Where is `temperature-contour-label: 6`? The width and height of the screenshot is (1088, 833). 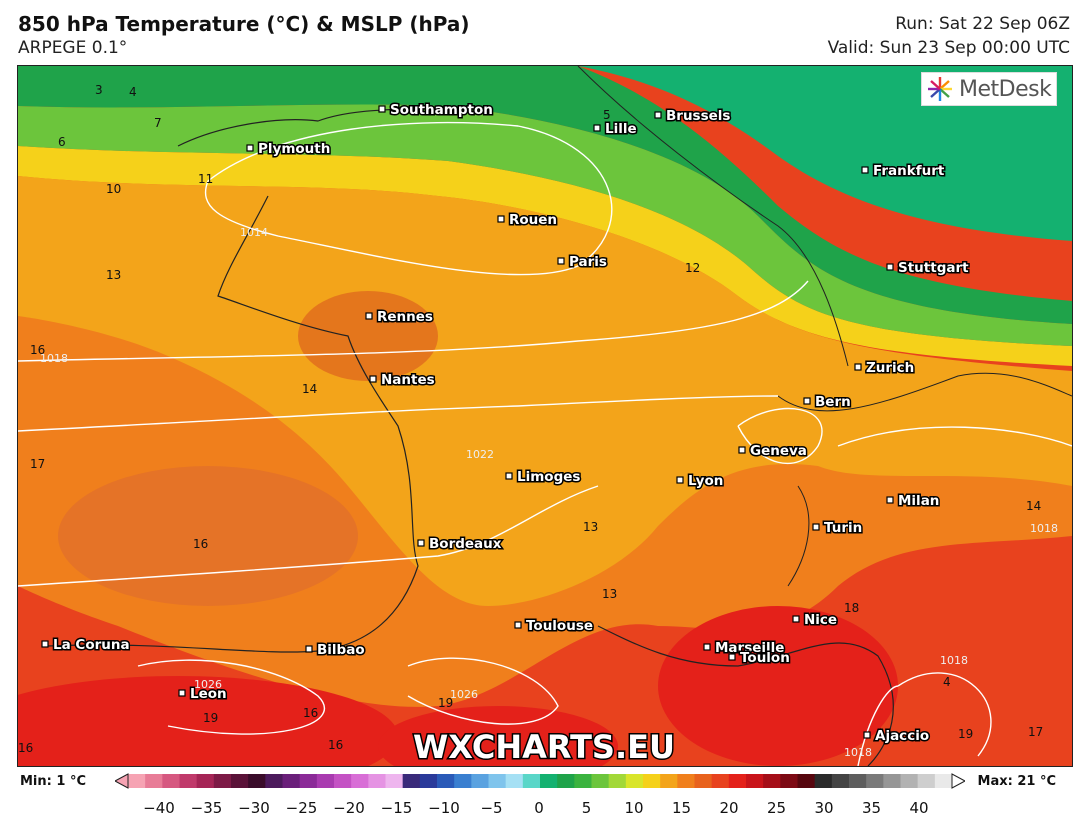 temperature-contour-label: 6 is located at coordinates (62, 142).